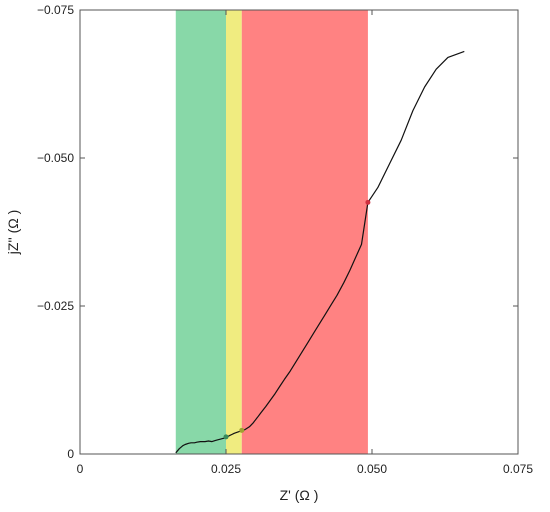  What do you see at coordinates (299, 495) in the screenshot?
I see `x-axis-label: Z' (Ω )` at bounding box center [299, 495].